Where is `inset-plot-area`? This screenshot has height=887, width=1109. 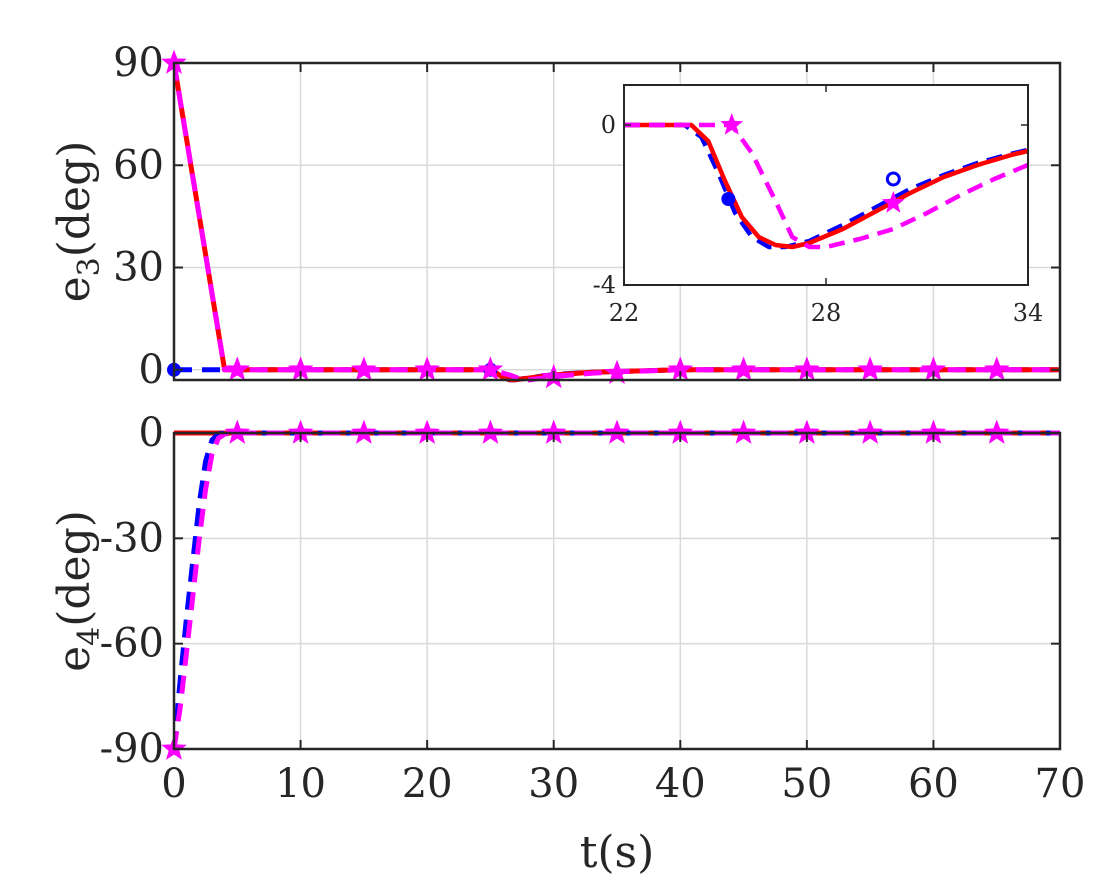
inset-plot-area is located at coordinates (826, 185).